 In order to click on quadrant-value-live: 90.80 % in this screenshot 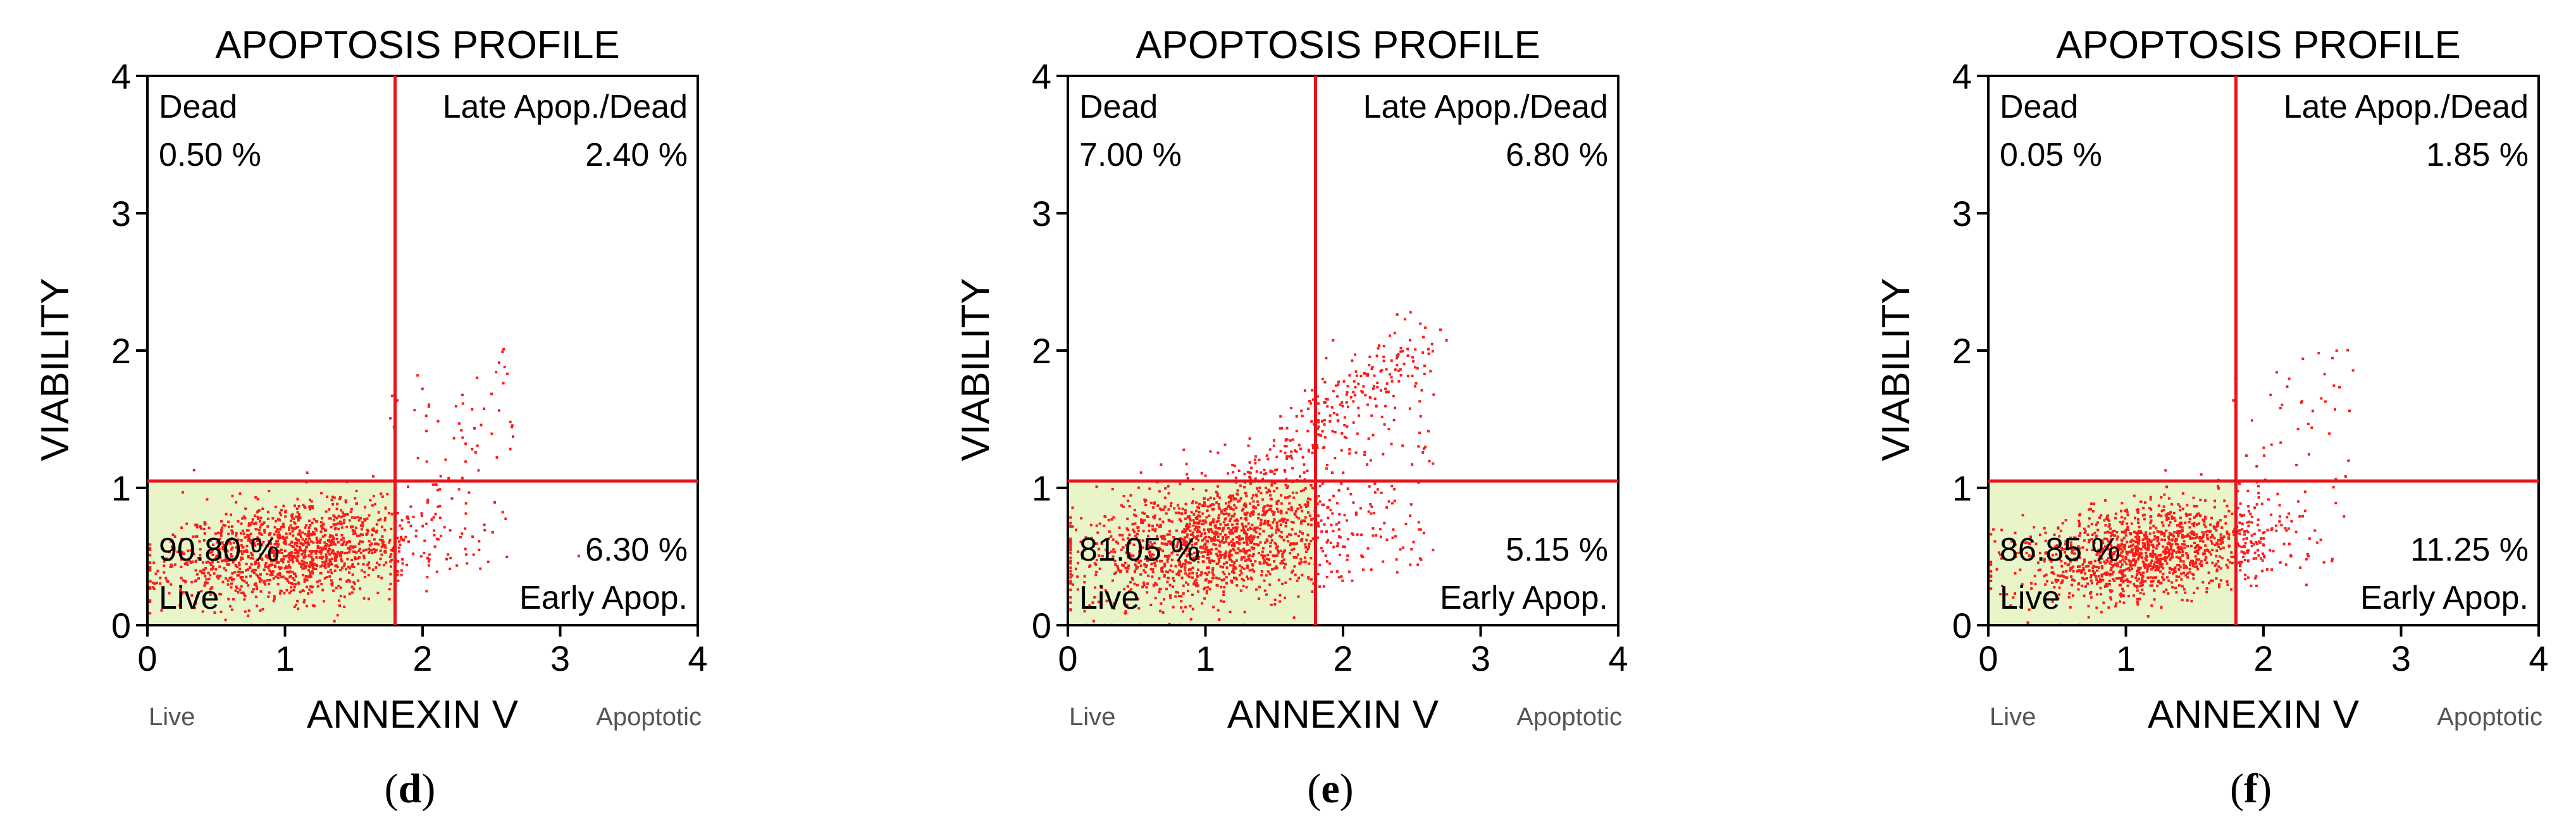, I will do `click(220, 550)`.